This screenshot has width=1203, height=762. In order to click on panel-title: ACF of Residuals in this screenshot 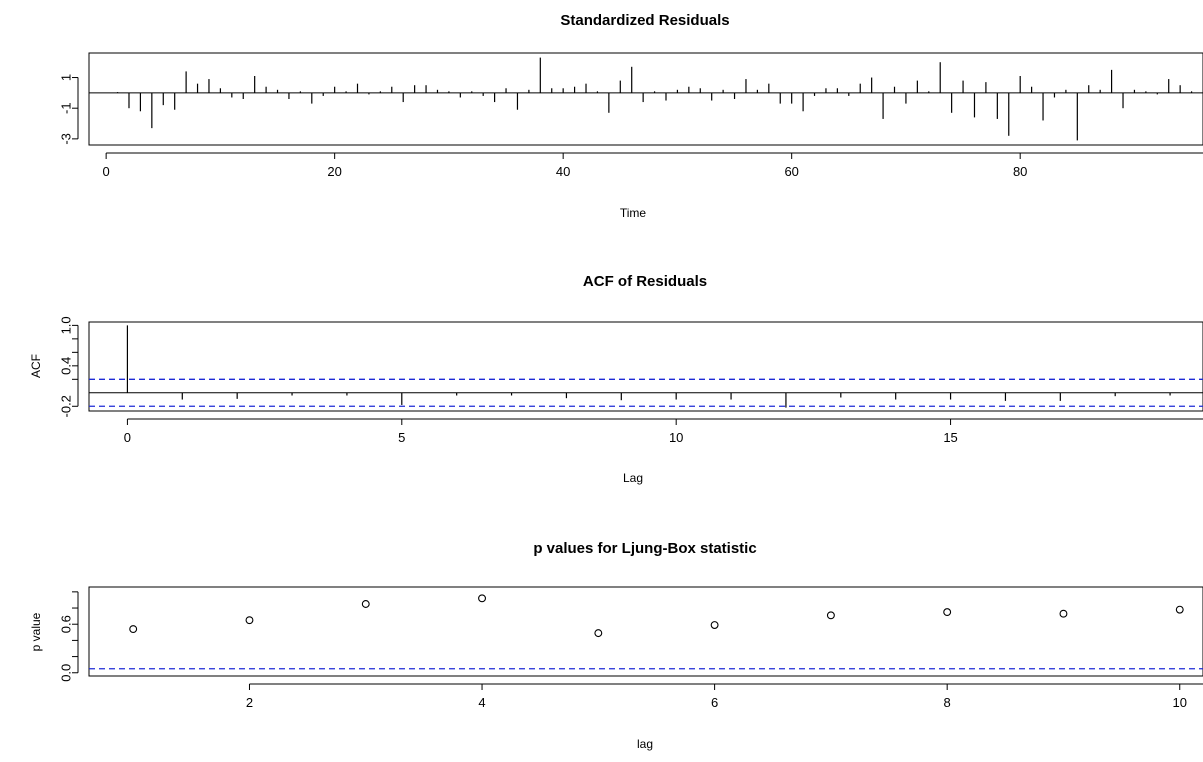, I will do `click(645, 281)`.